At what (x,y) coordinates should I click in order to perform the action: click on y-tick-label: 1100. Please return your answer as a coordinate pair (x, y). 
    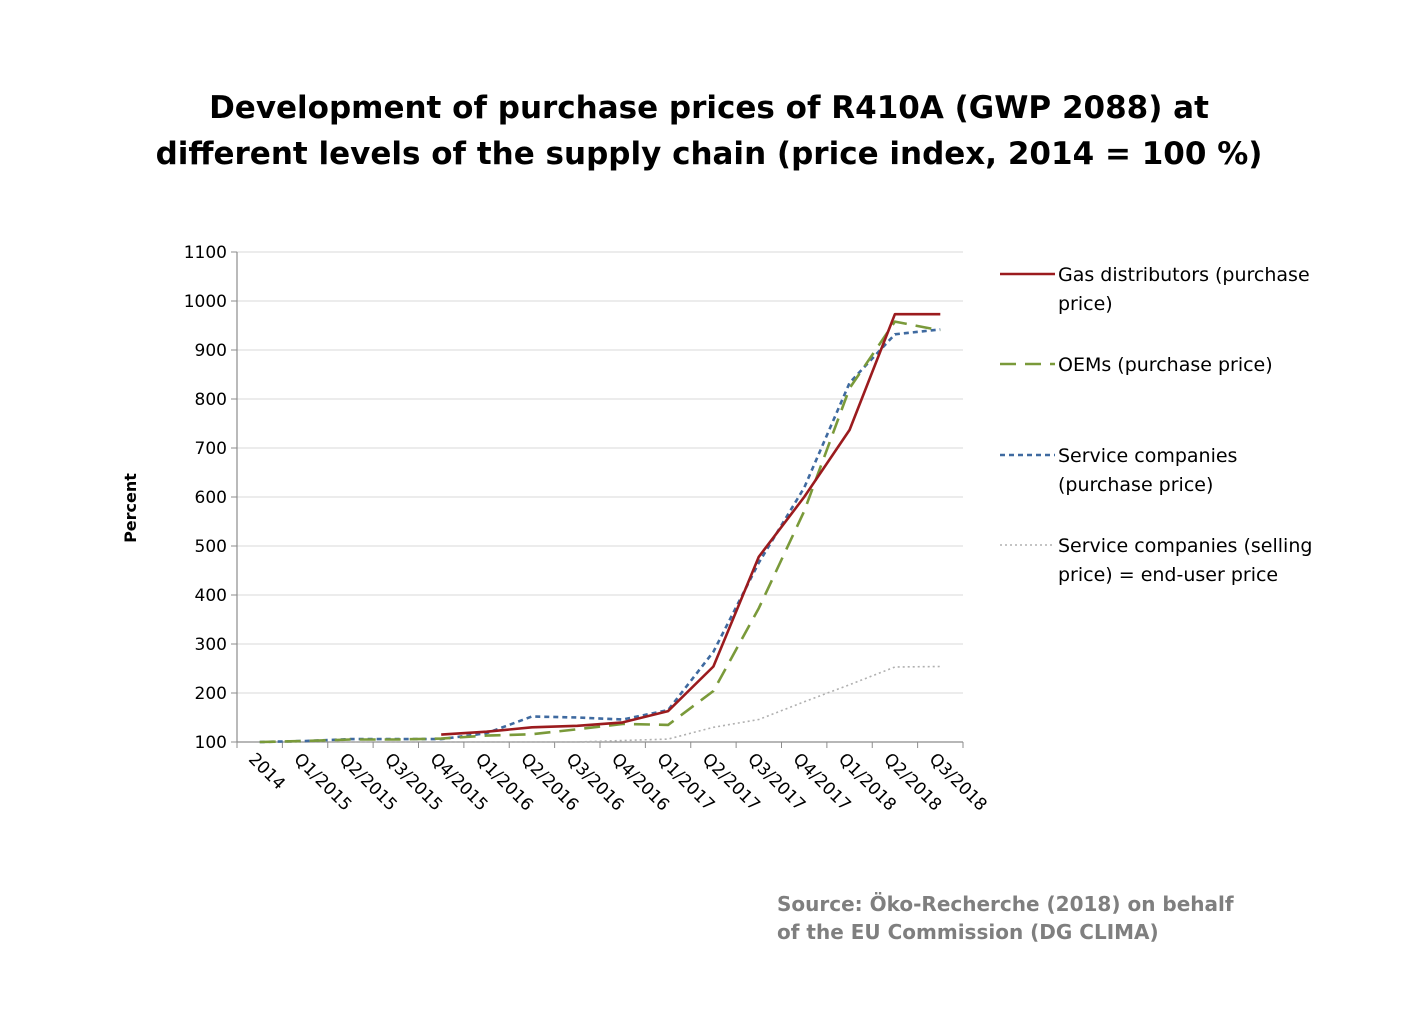
    Looking at the image, I should click on (205, 253).